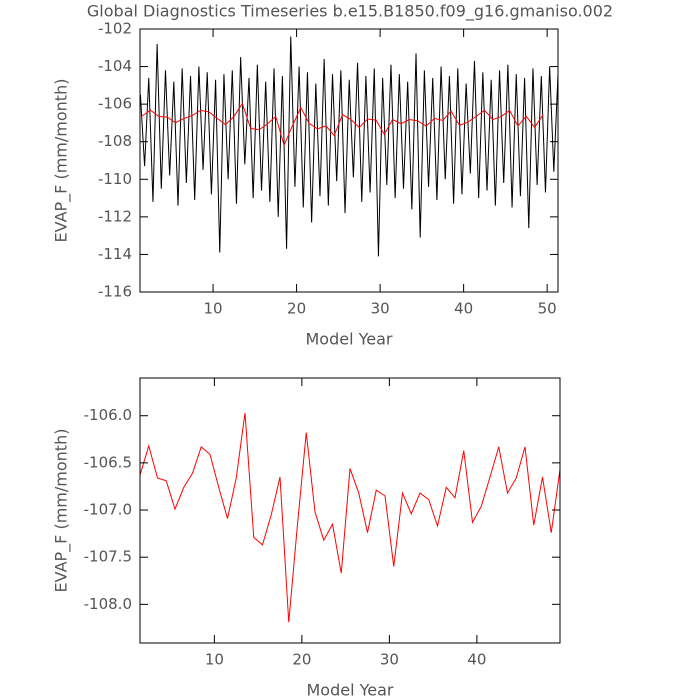 The image size is (700, 700). What do you see at coordinates (115, 141) in the screenshot?
I see `y-tick-label: -108` at bounding box center [115, 141].